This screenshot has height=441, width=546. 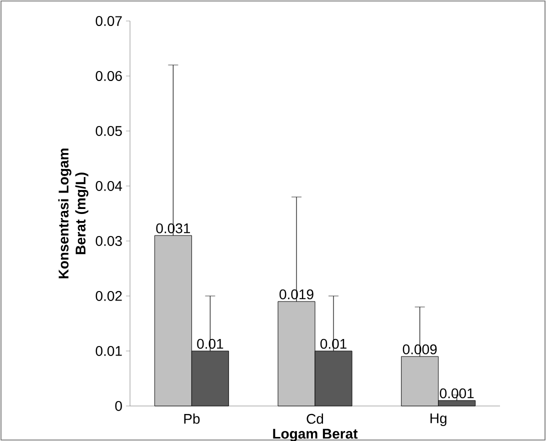 I want to click on y-tick-label: 0, so click(x=118, y=406).